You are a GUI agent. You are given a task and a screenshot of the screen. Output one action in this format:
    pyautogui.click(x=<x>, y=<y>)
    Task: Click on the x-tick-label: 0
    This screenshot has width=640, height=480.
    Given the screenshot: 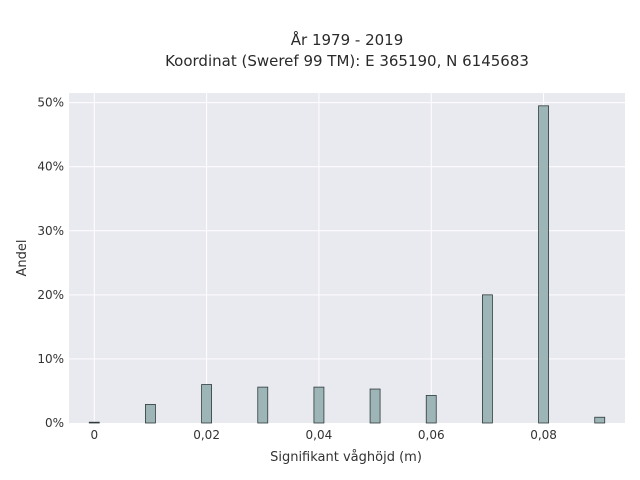 What is the action you would take?
    pyautogui.click(x=94, y=435)
    